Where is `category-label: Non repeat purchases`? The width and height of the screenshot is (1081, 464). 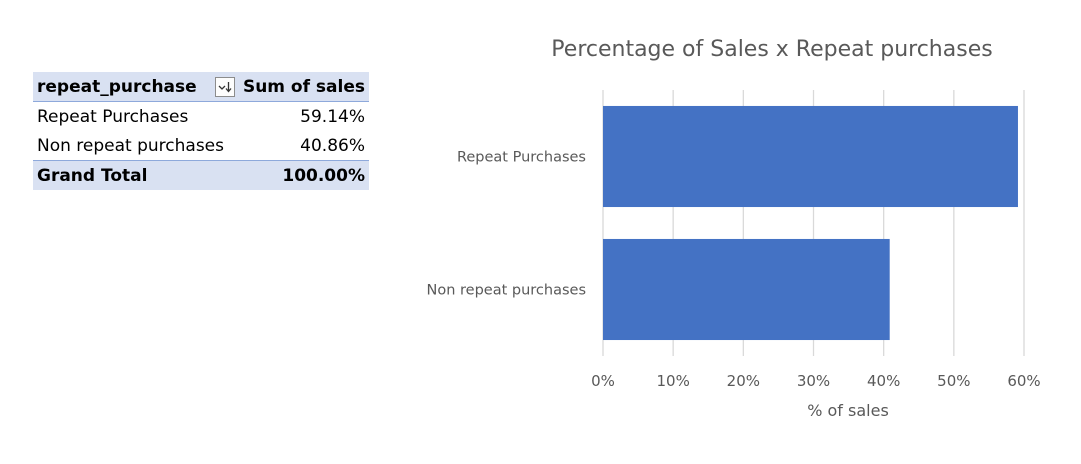
category-label: Non repeat purchases is located at coordinates (507, 291).